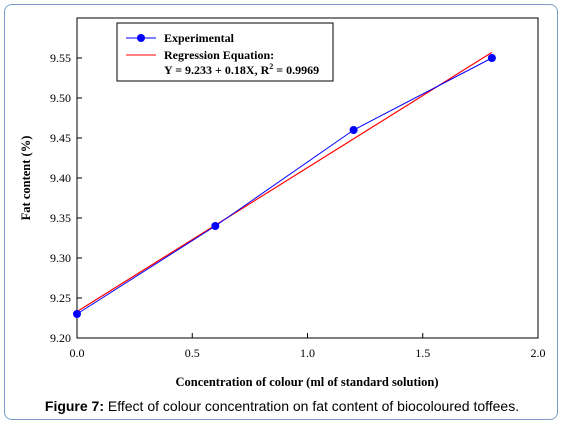 The width and height of the screenshot is (564, 426). Describe the element at coordinates (60, 218) in the screenshot. I see `y-tick-label: 9.35` at that location.